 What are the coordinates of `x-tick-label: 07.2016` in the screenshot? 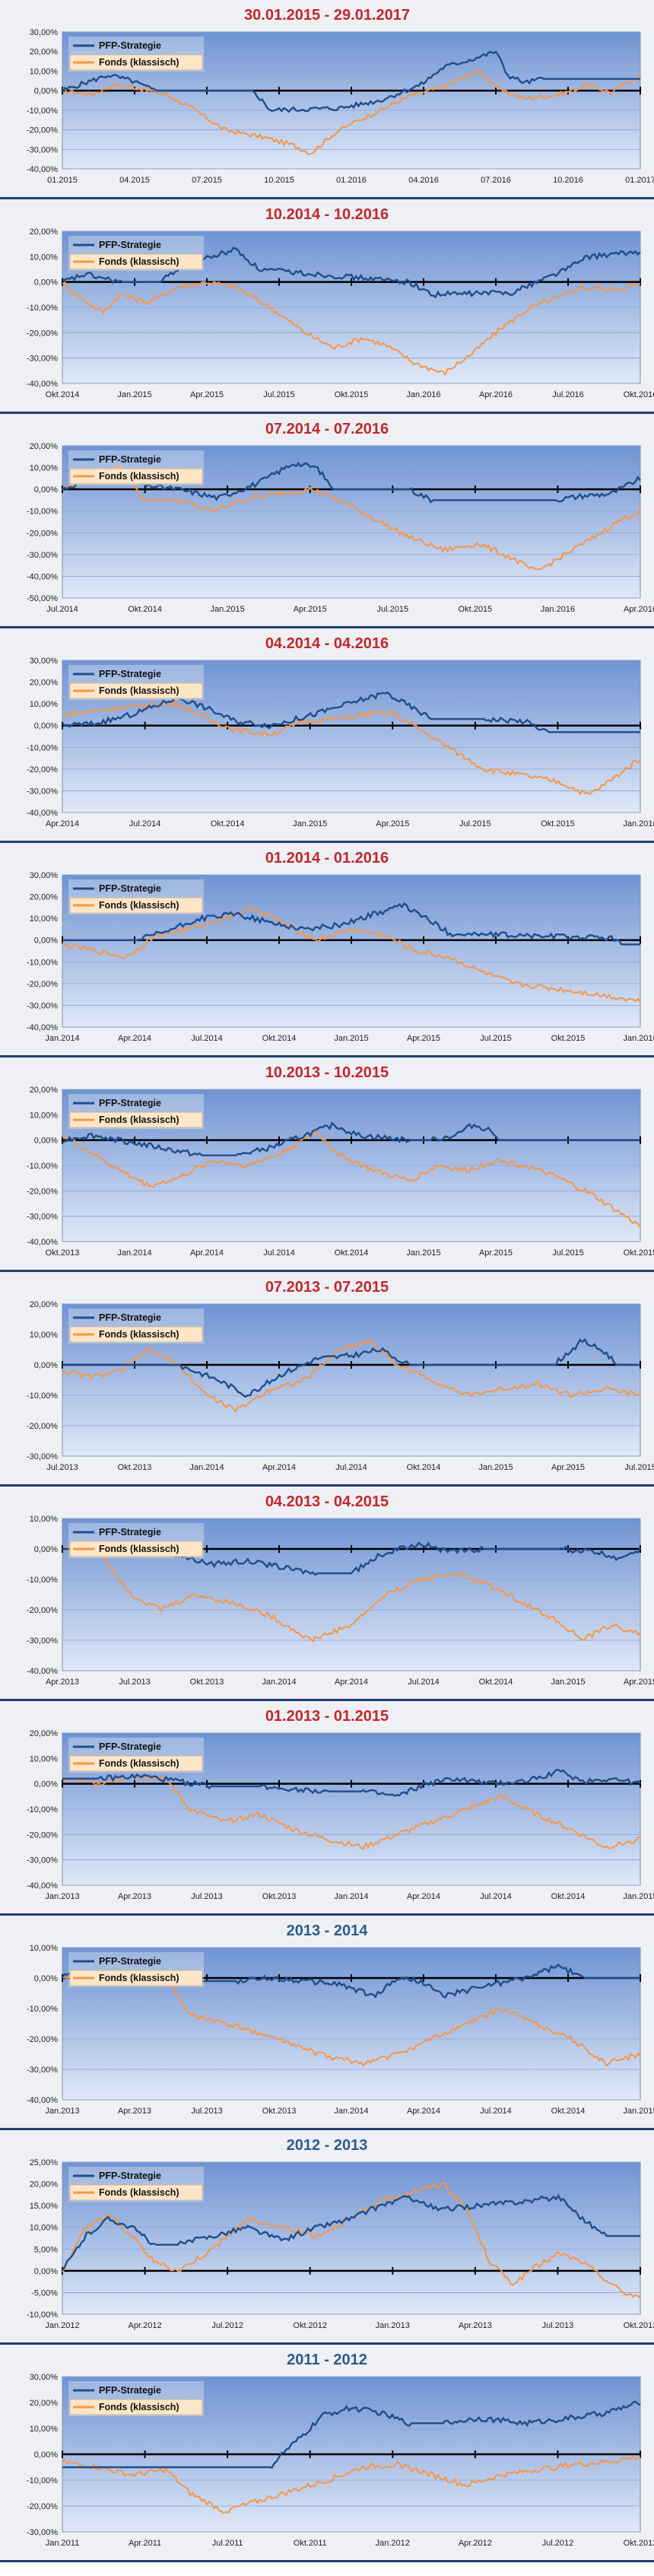 It's located at (496, 181).